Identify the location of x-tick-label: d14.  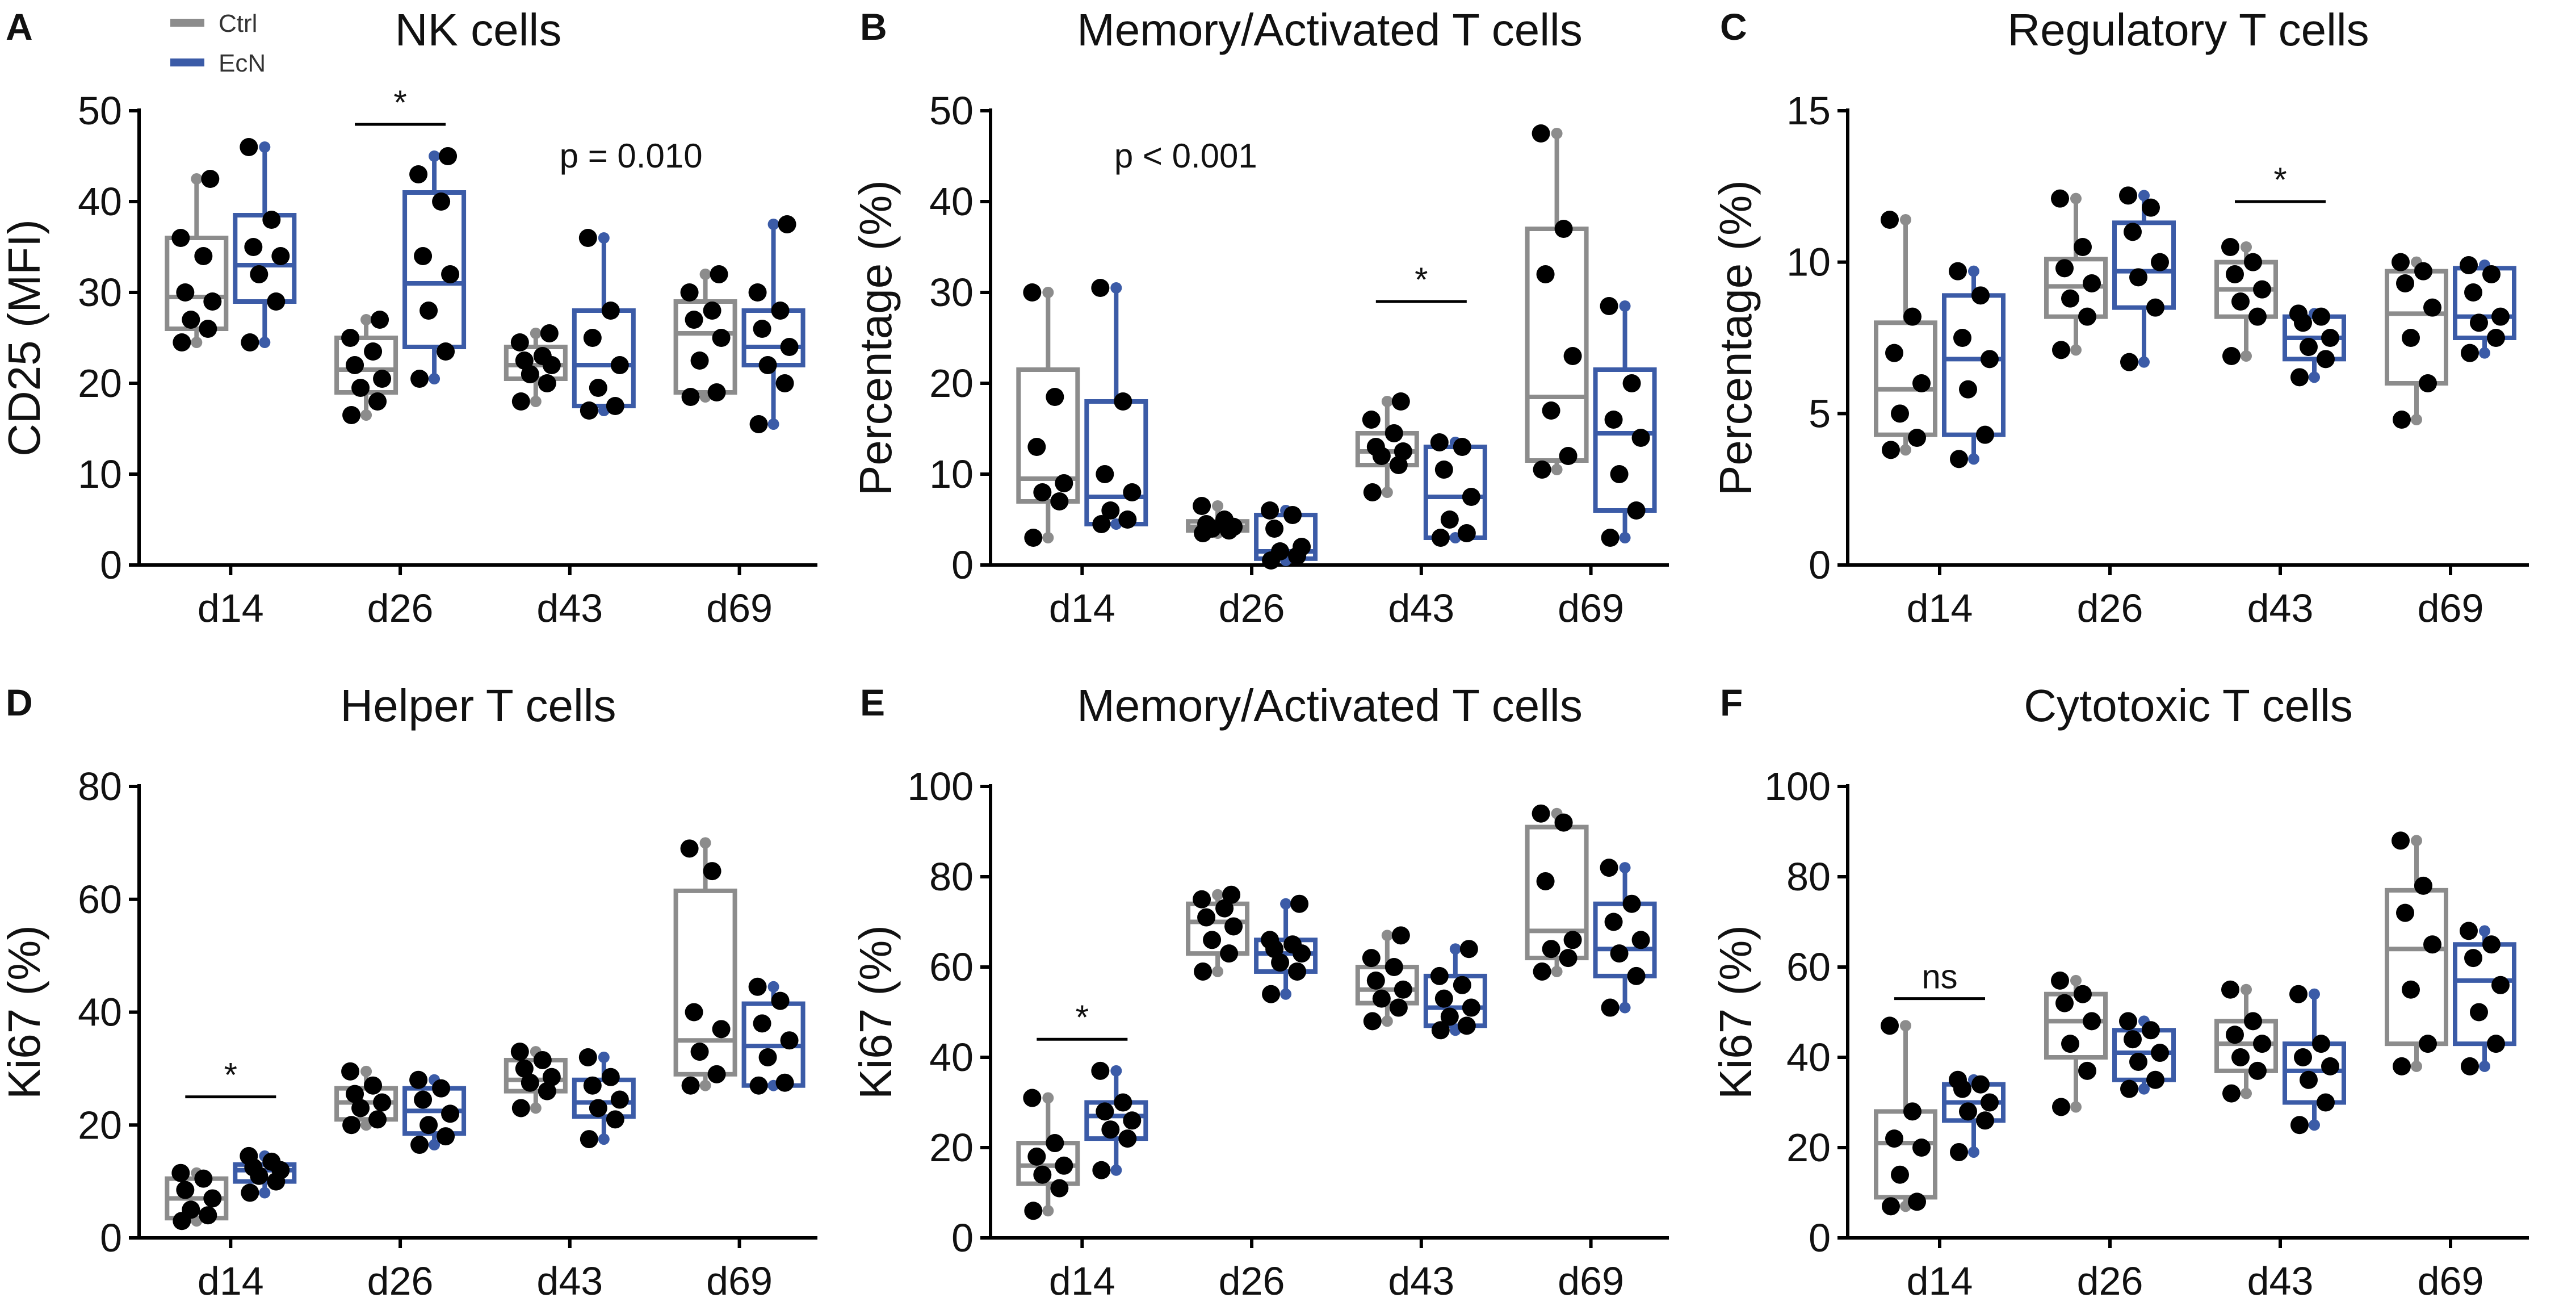
(1940, 608).